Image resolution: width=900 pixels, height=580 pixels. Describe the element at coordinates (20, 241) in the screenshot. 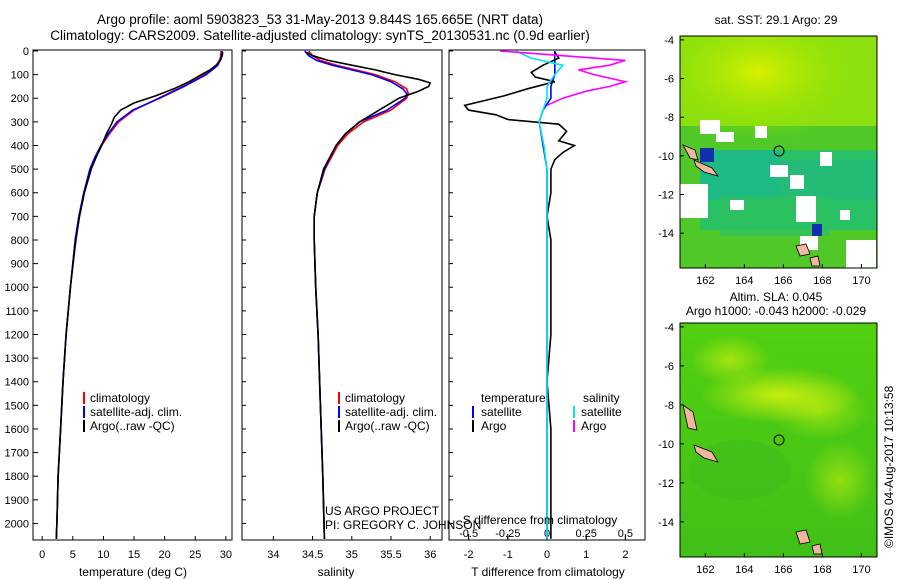

I see `depth-tick-label: 800` at that location.